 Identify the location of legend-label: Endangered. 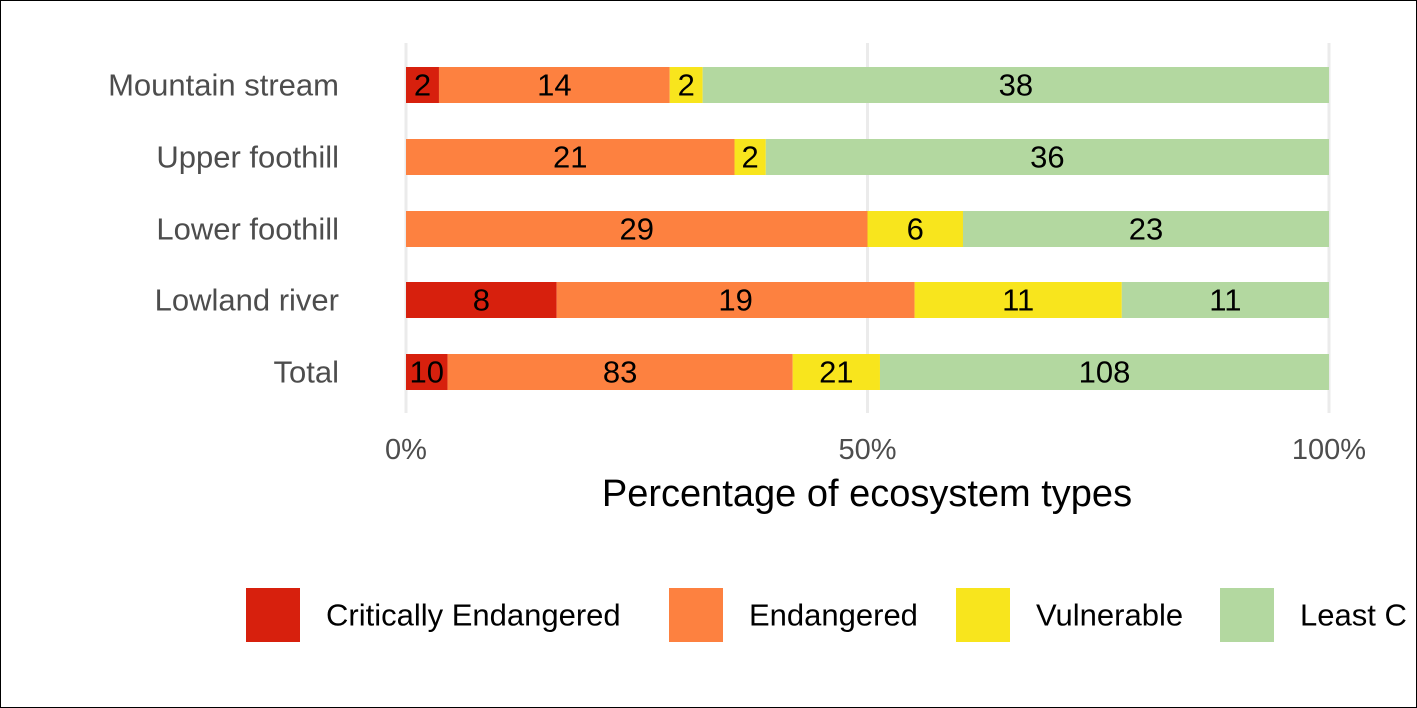
(833, 615).